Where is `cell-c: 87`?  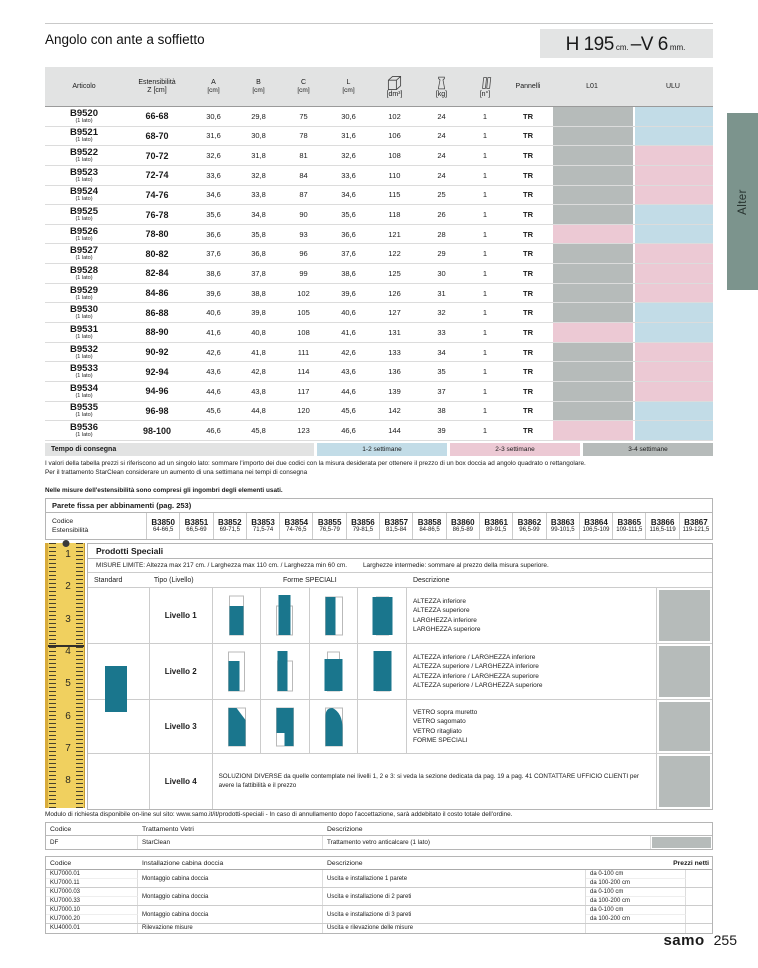
cell-c: 87 is located at coordinates (303, 195).